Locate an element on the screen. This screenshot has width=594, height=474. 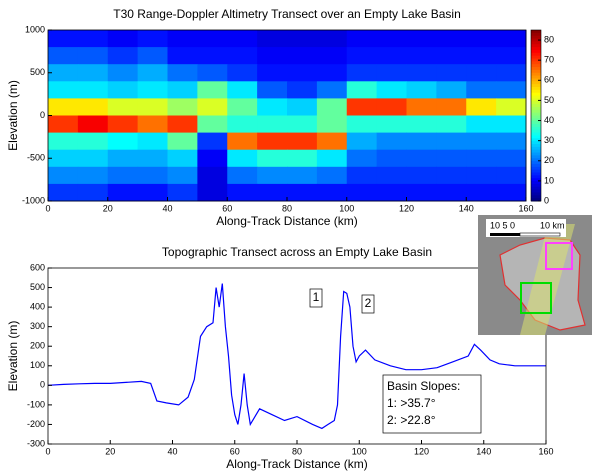
x-tick-label: 20 is located at coordinates (110, 451).